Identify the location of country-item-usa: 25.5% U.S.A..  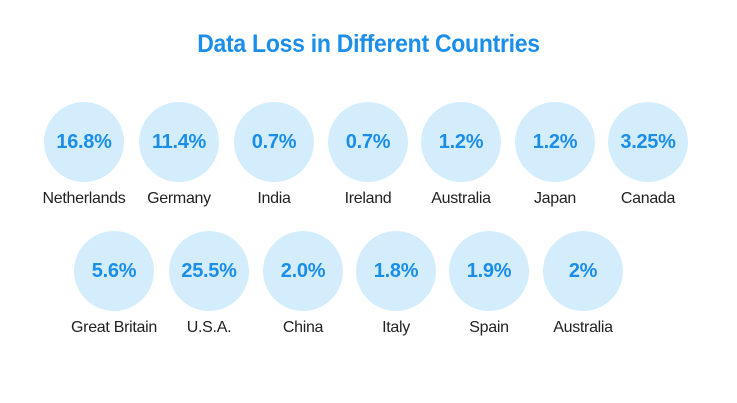
(209, 284).